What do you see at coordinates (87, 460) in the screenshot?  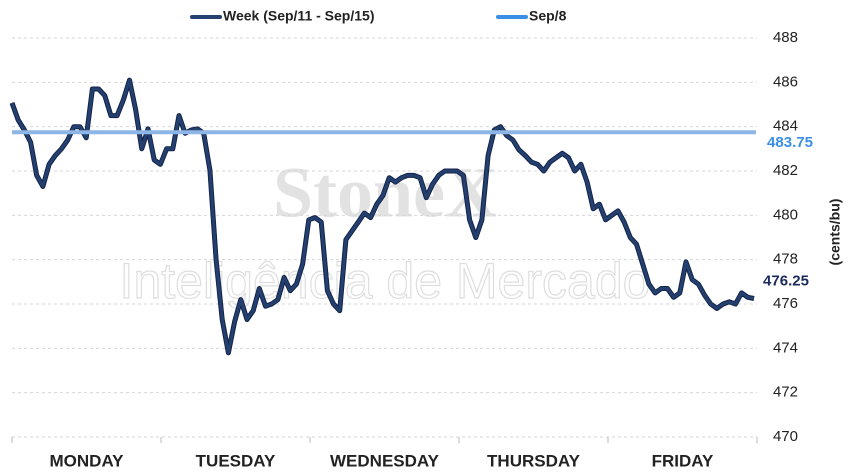 I see `x-tick-label: MONDAY` at bounding box center [87, 460].